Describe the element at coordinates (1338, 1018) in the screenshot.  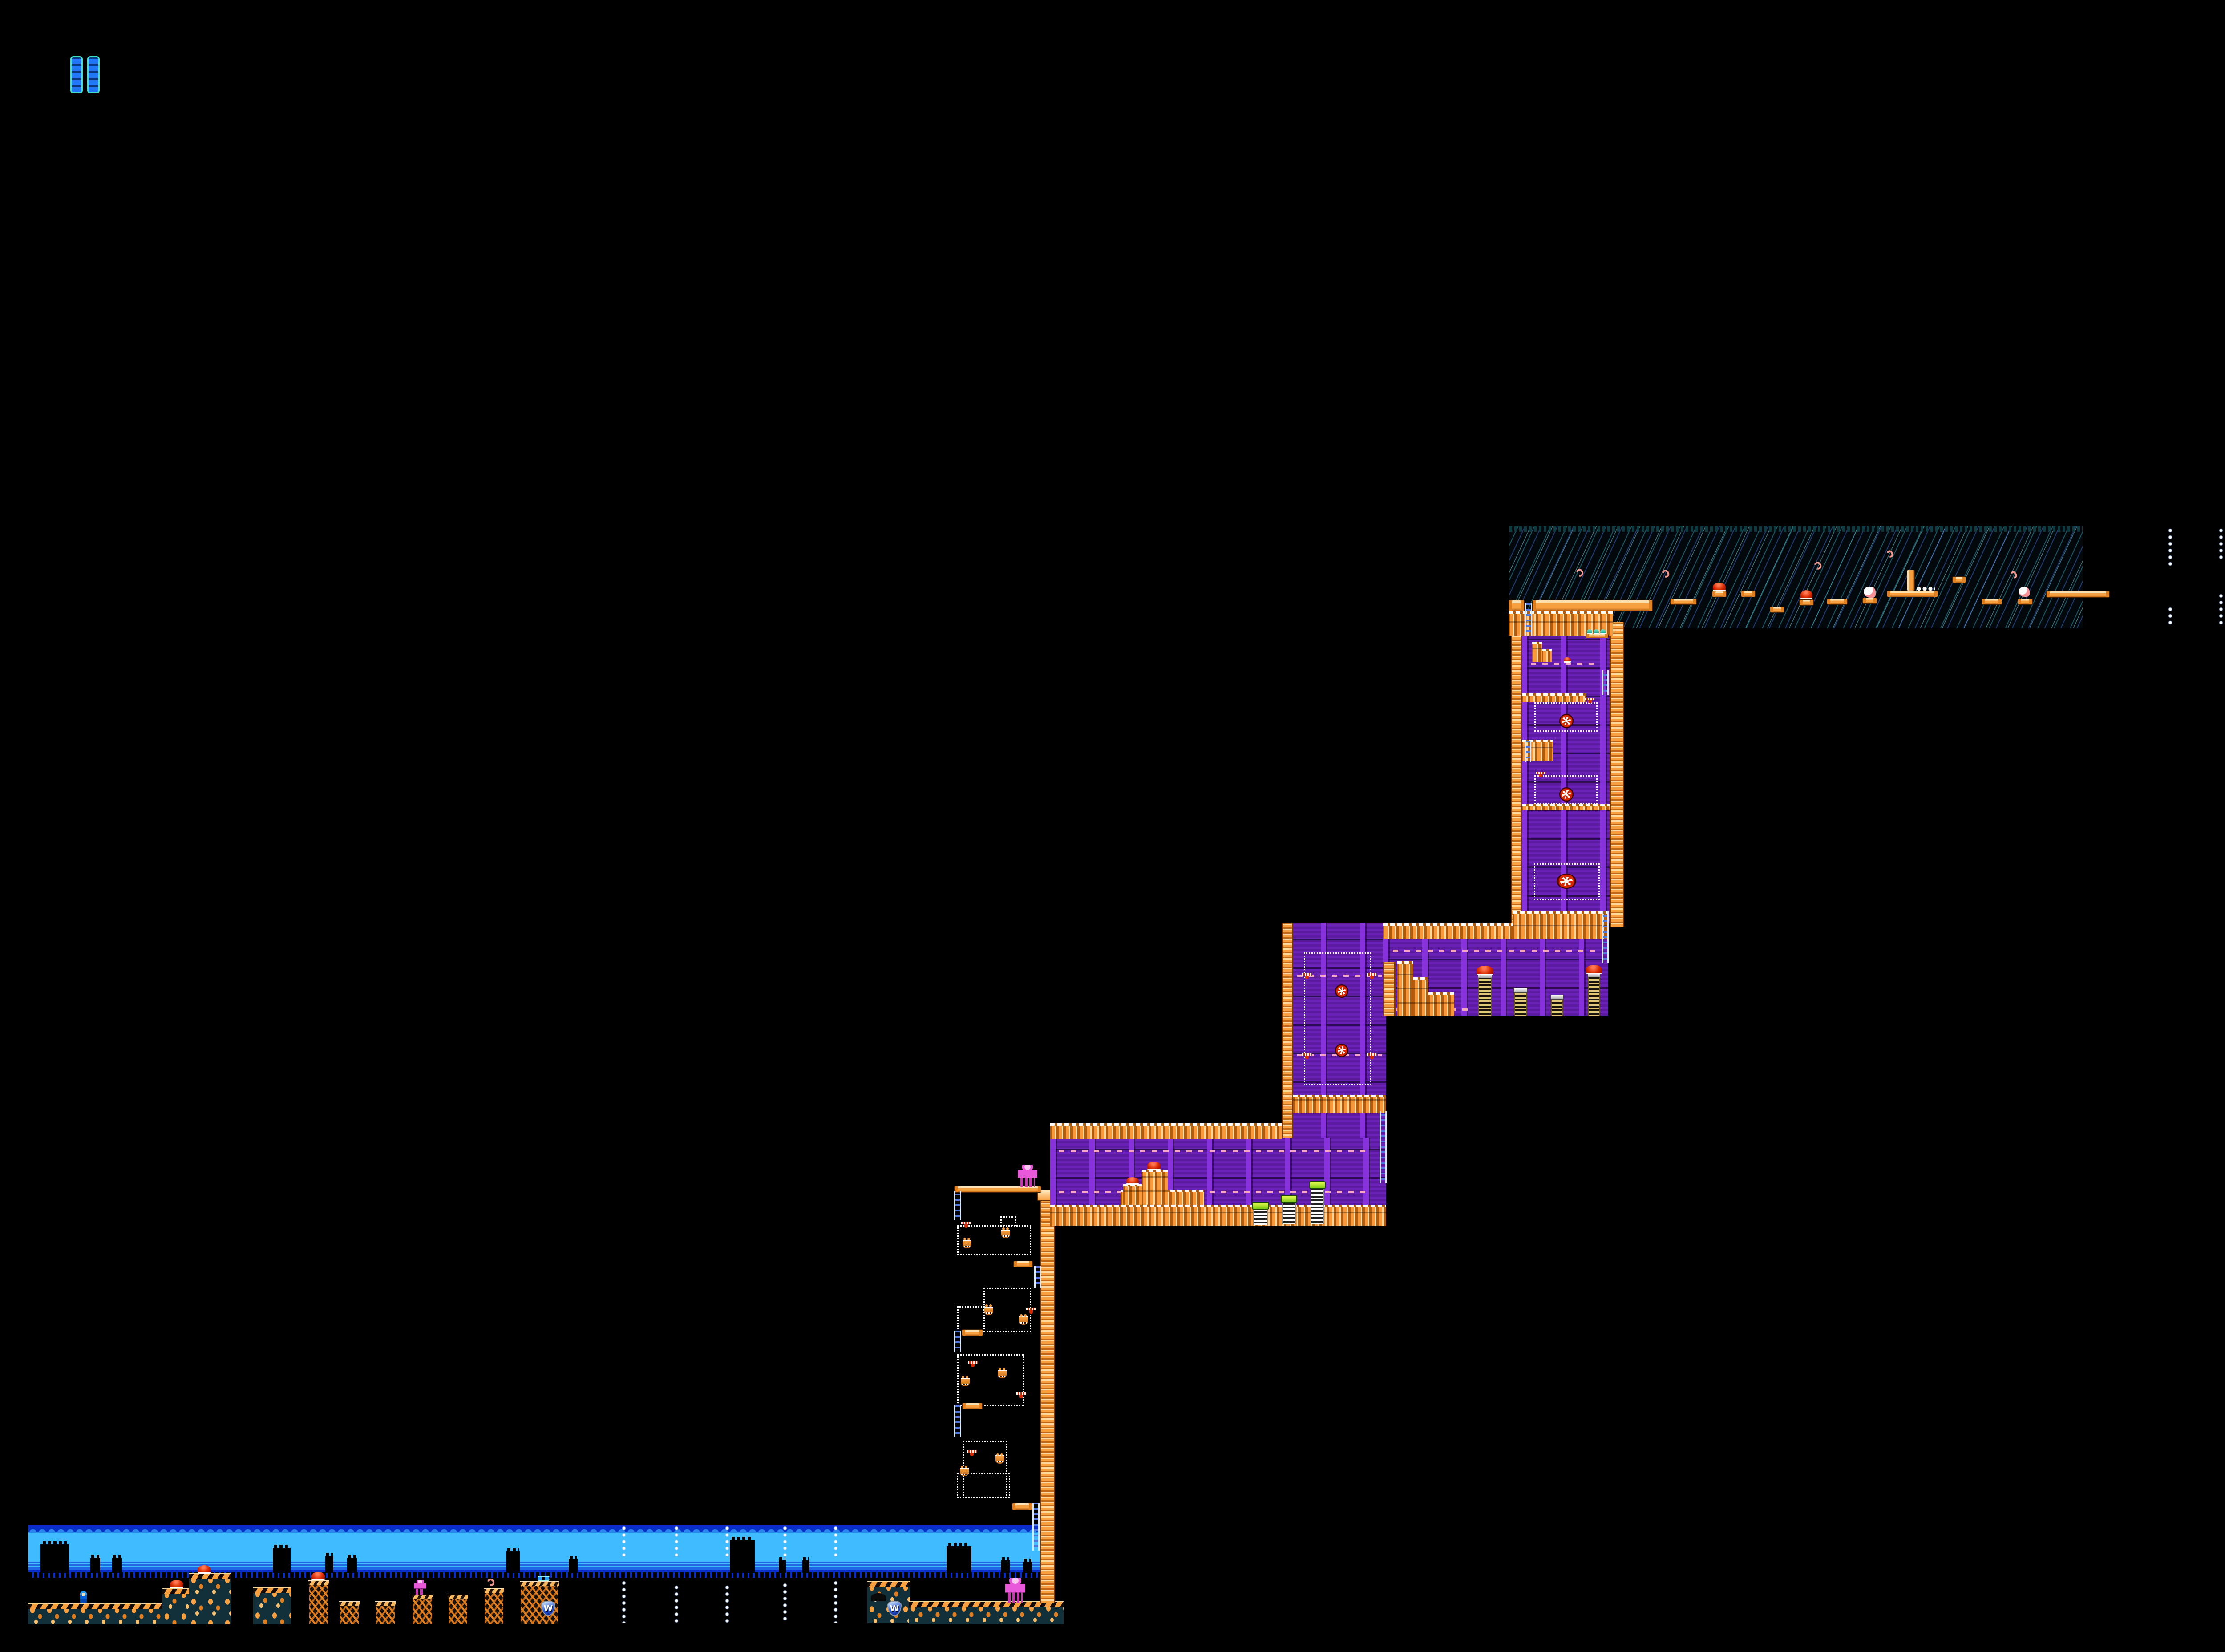
I see `room-b-frame` at that location.